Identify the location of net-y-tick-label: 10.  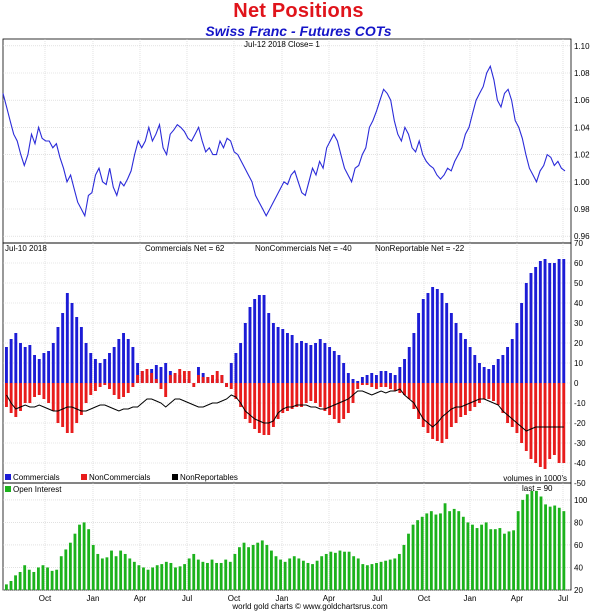
(578, 363).